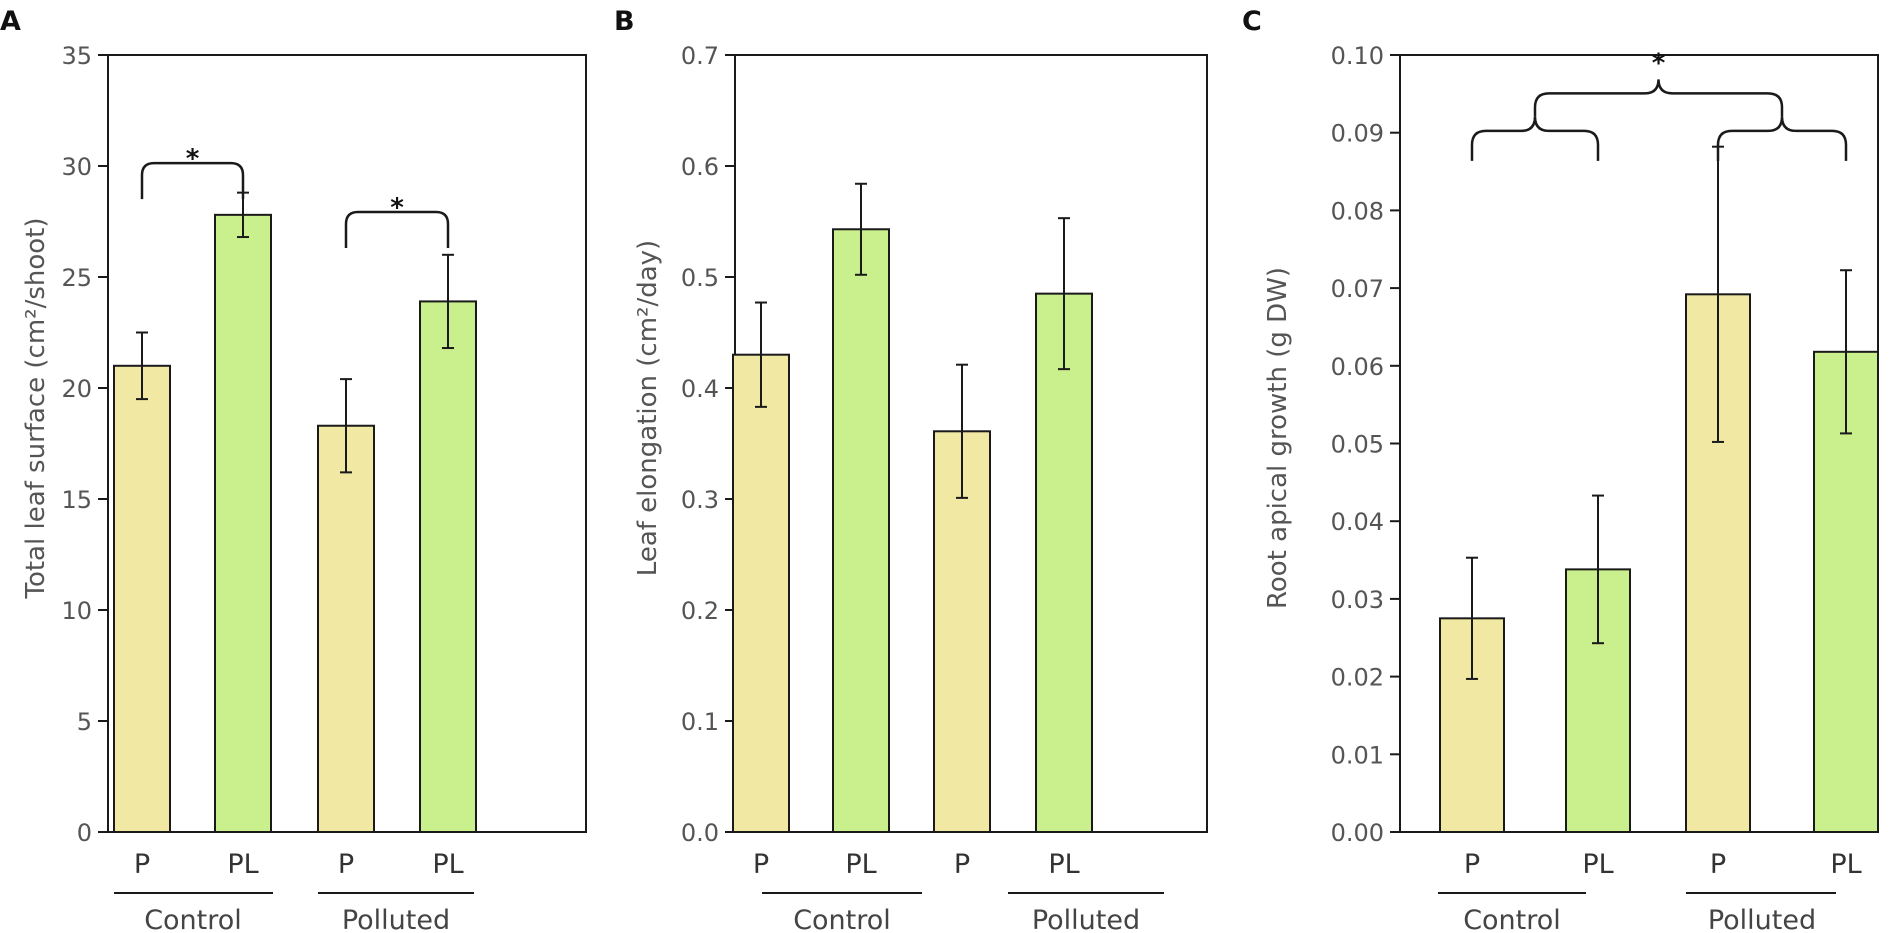 This screenshot has width=1904, height=933. What do you see at coordinates (1357, 755) in the screenshot?
I see `y-tick-label: 0.01` at bounding box center [1357, 755].